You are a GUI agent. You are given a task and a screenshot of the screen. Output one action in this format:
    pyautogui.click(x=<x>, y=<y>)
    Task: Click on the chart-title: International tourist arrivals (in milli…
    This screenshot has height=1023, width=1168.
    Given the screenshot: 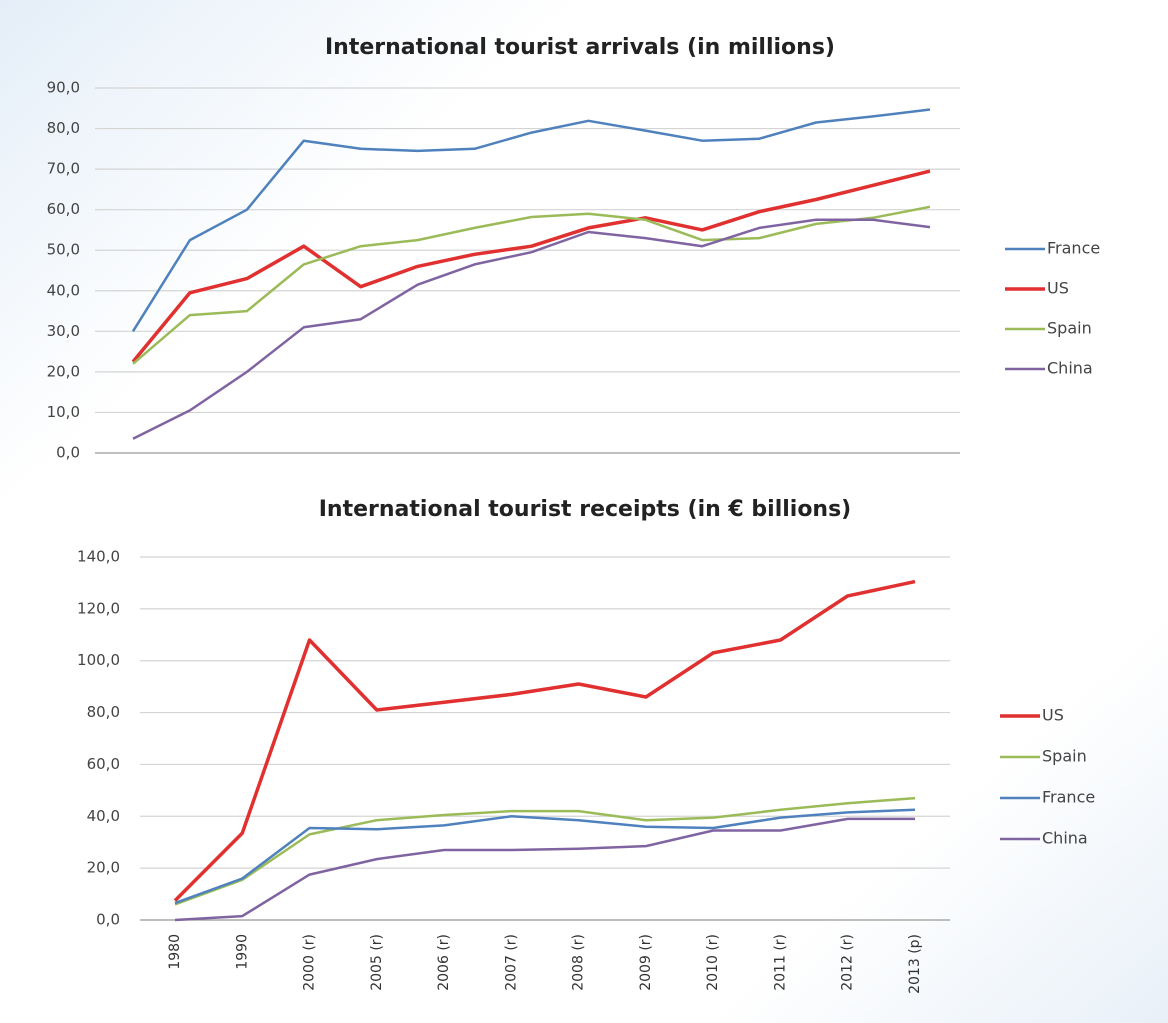 What is the action you would take?
    pyautogui.click(x=580, y=47)
    